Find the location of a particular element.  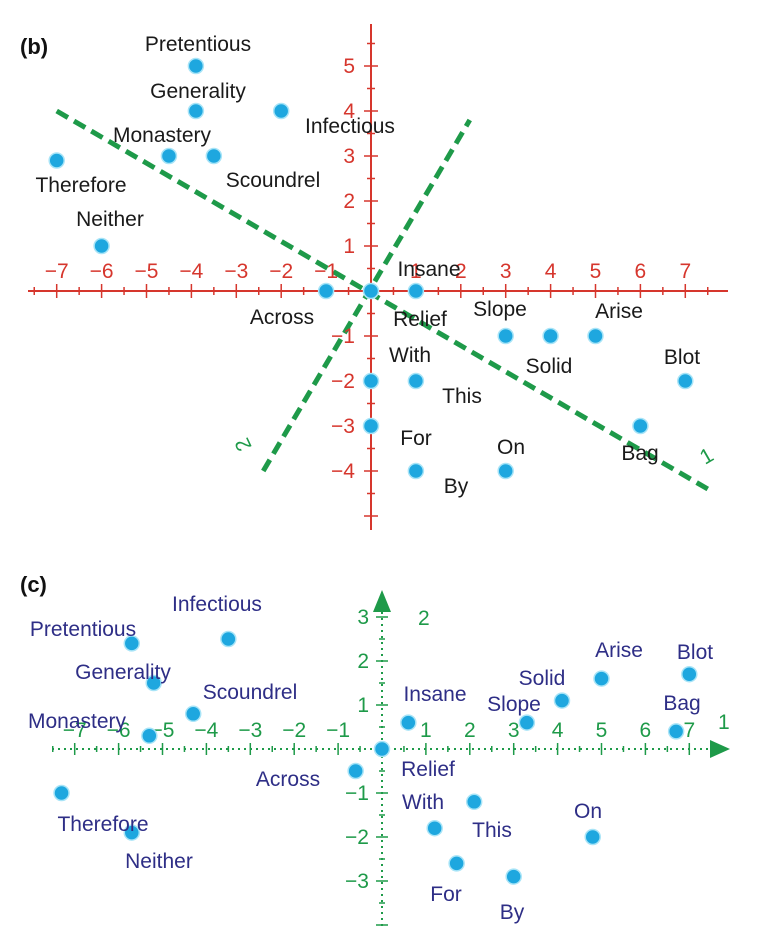

panel-b-label-slope: Slope is located at coordinates (500, 309).